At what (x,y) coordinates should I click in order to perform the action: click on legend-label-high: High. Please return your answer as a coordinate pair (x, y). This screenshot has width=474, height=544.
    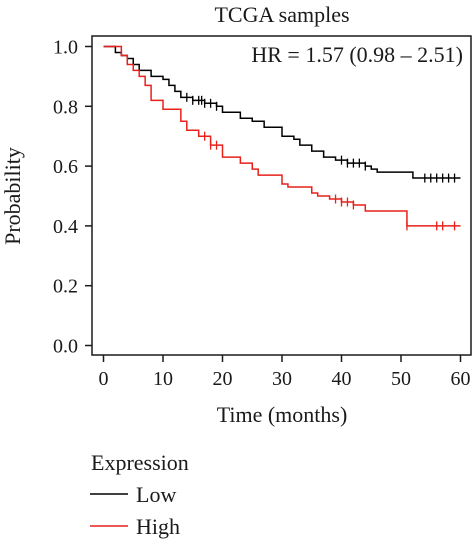
    Looking at the image, I should click on (158, 526).